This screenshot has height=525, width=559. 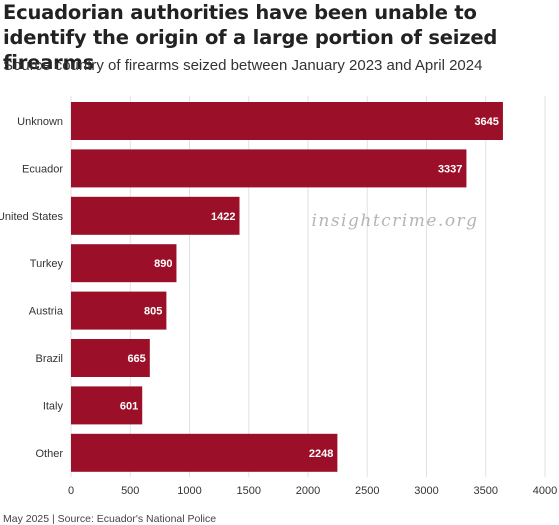 I want to click on x-tick-label: 1500, so click(x=249, y=491).